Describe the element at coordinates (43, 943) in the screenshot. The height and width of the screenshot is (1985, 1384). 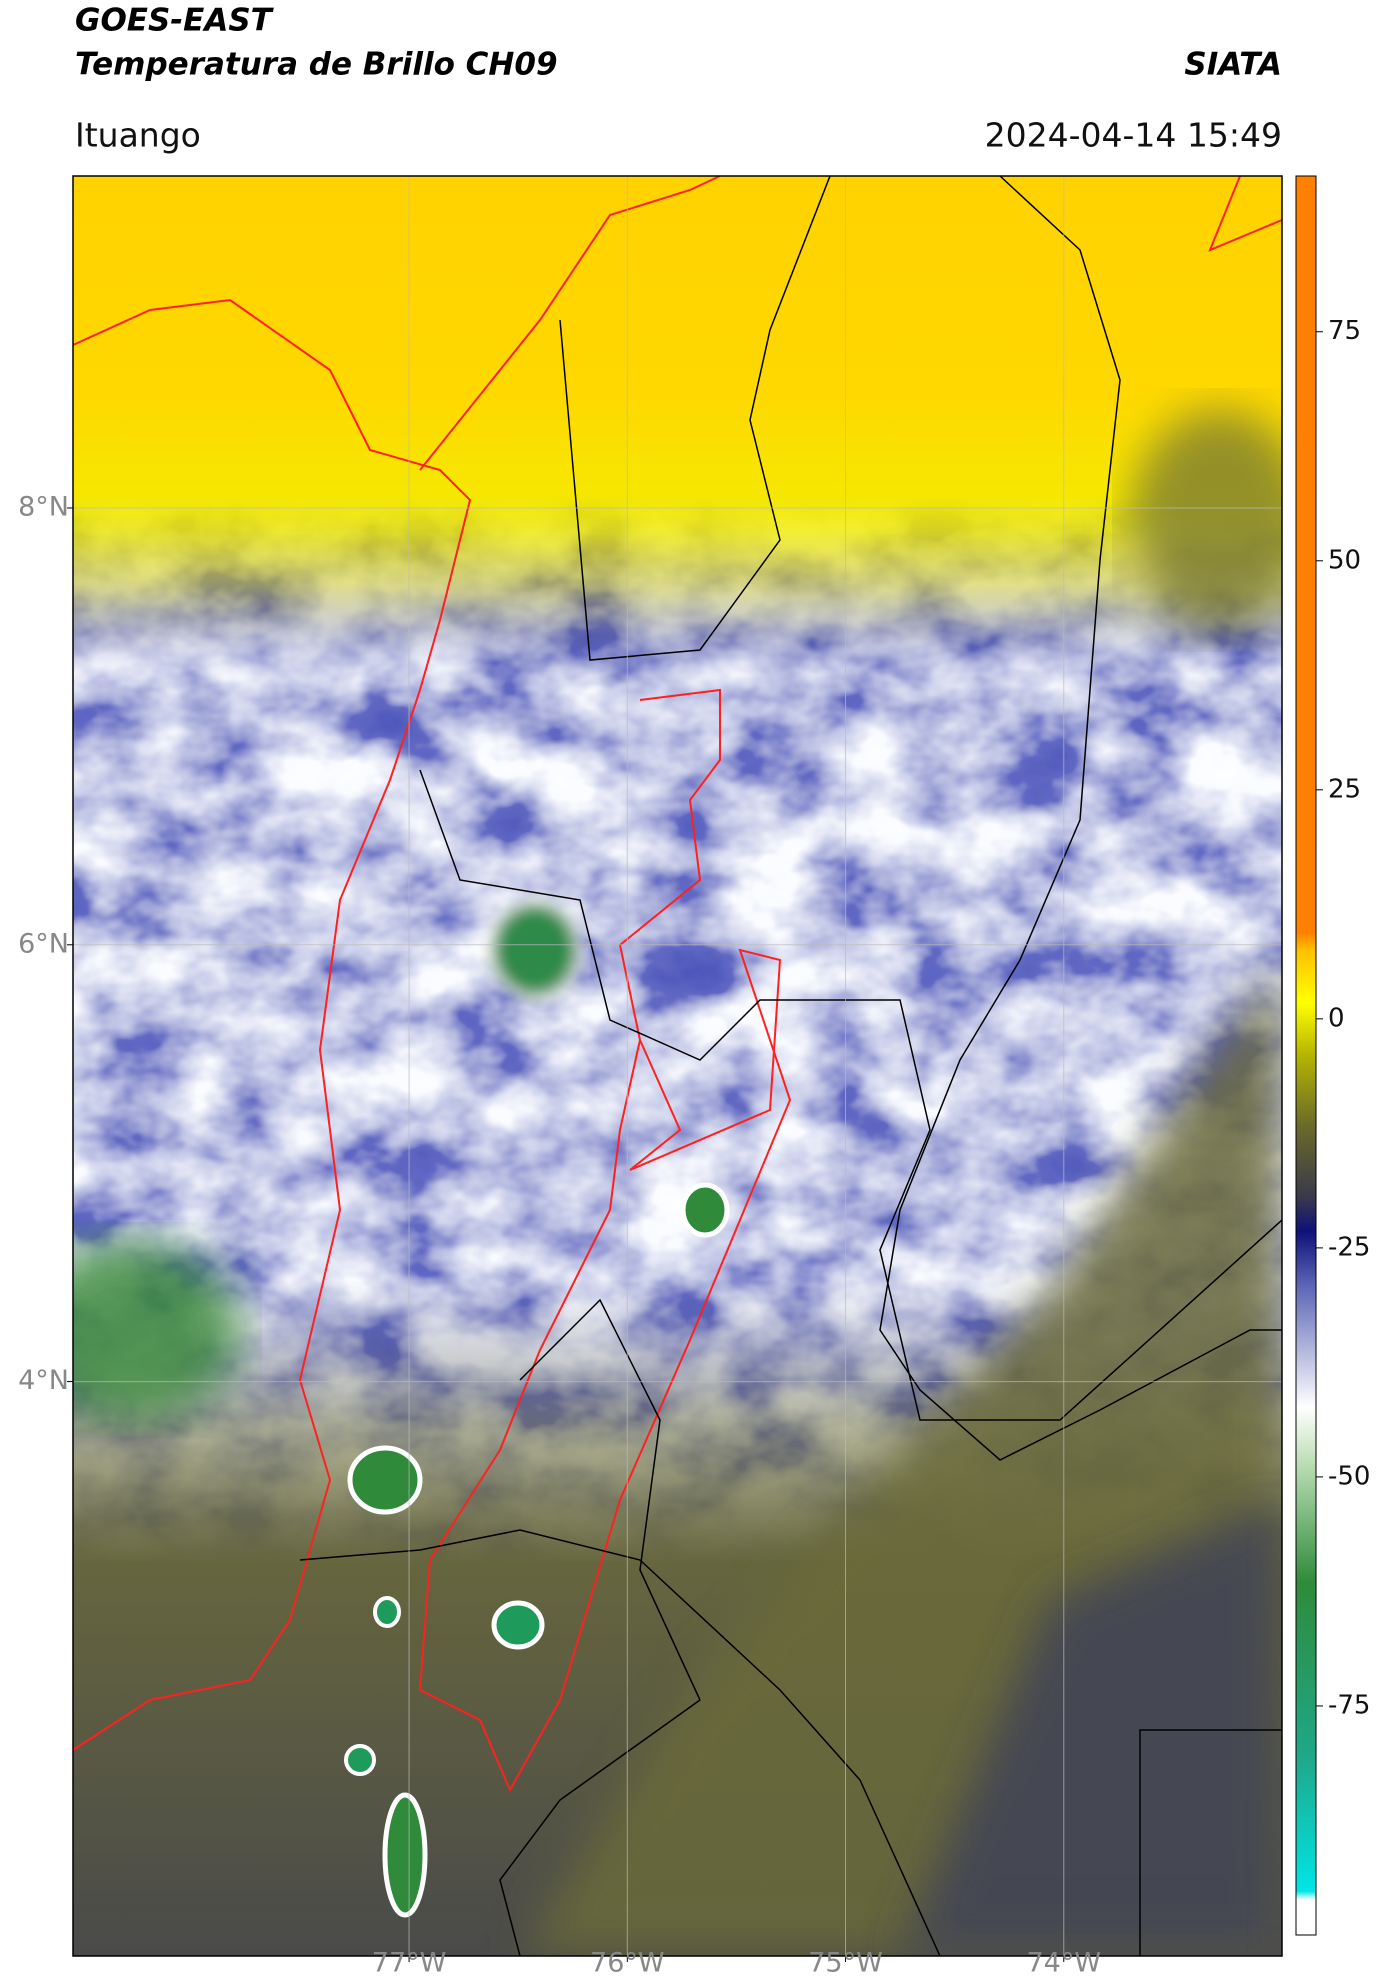
I see `y-tick-label: 6°N` at that location.